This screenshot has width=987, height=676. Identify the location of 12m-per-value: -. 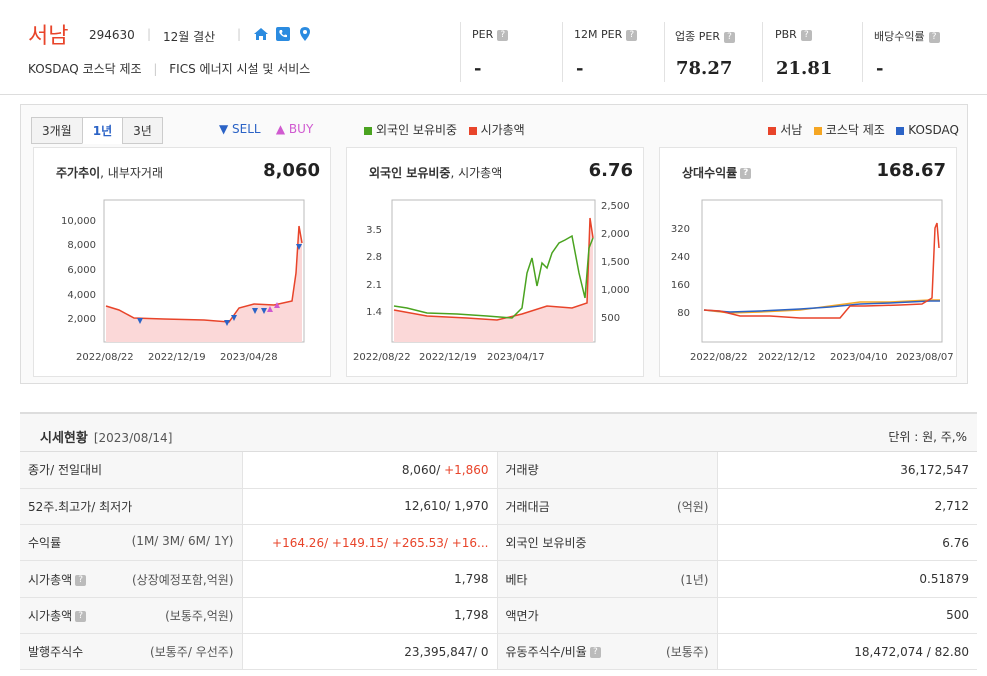
(580, 68).